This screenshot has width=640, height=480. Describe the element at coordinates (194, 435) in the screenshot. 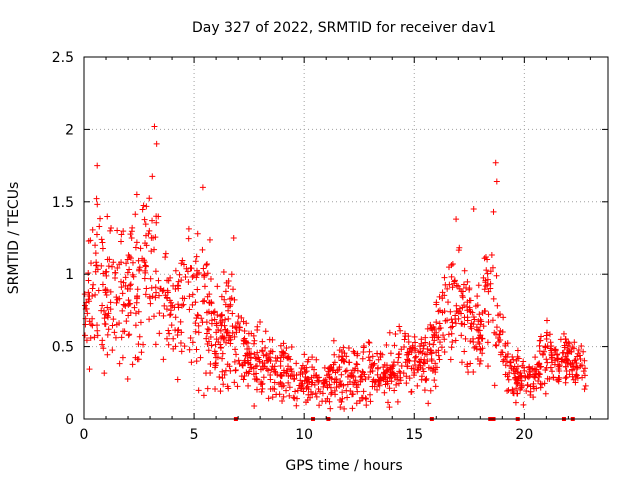

I see `x-tick-label: 5` at that location.